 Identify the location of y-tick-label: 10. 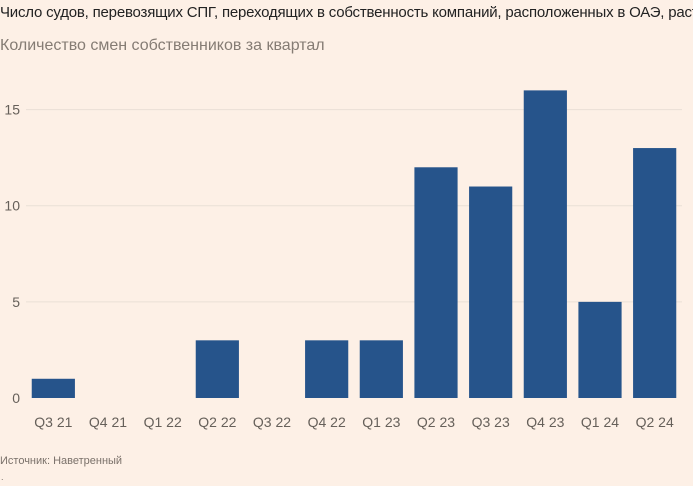
(12, 206).